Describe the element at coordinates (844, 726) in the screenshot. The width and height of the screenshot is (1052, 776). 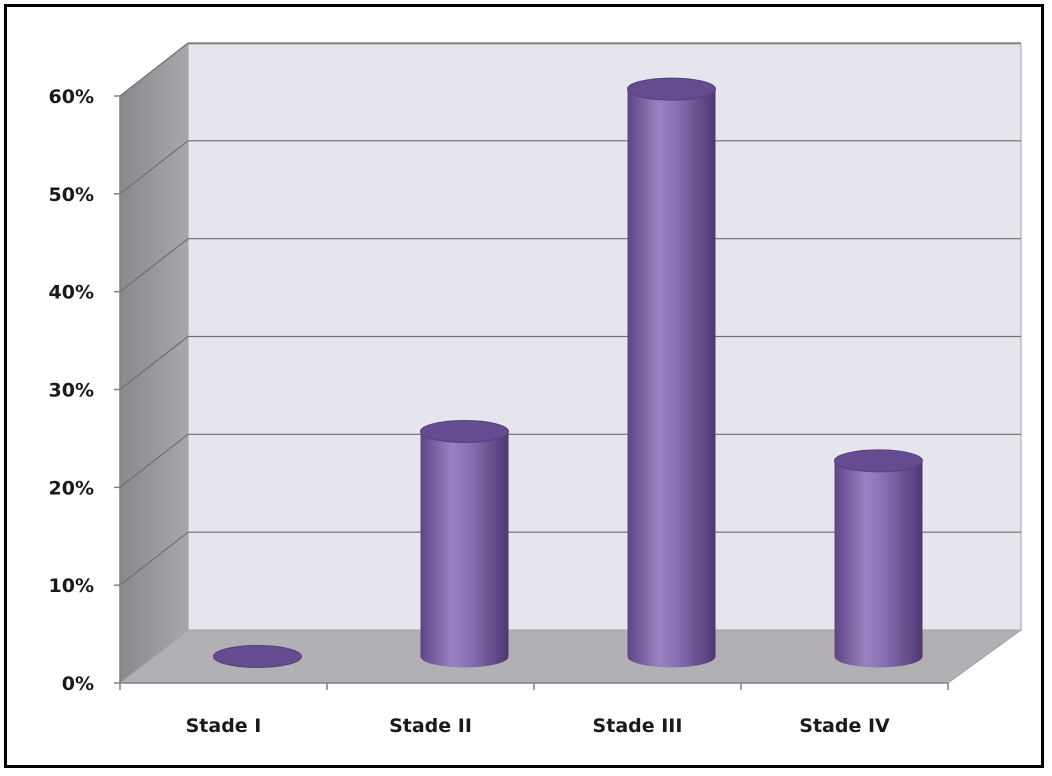
I see `x-tick-label: Stade IV` at that location.